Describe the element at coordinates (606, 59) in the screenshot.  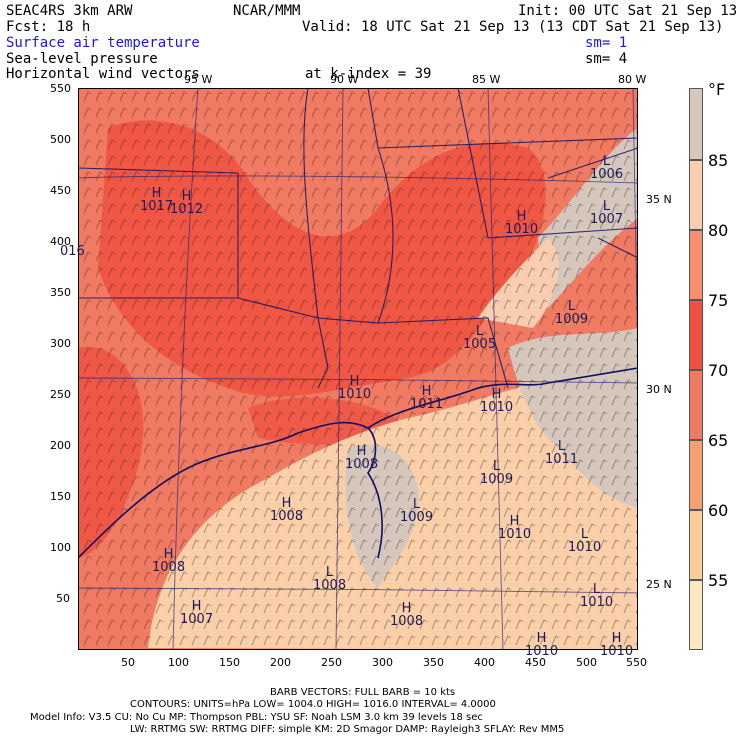
I see `smoothing-2: sm= 4` at that location.